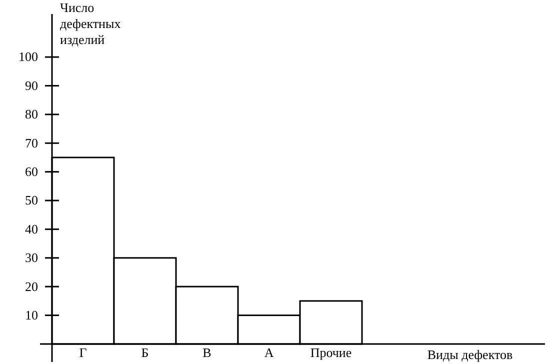  I want to click on y-tick-label: 100, so click(28, 56).